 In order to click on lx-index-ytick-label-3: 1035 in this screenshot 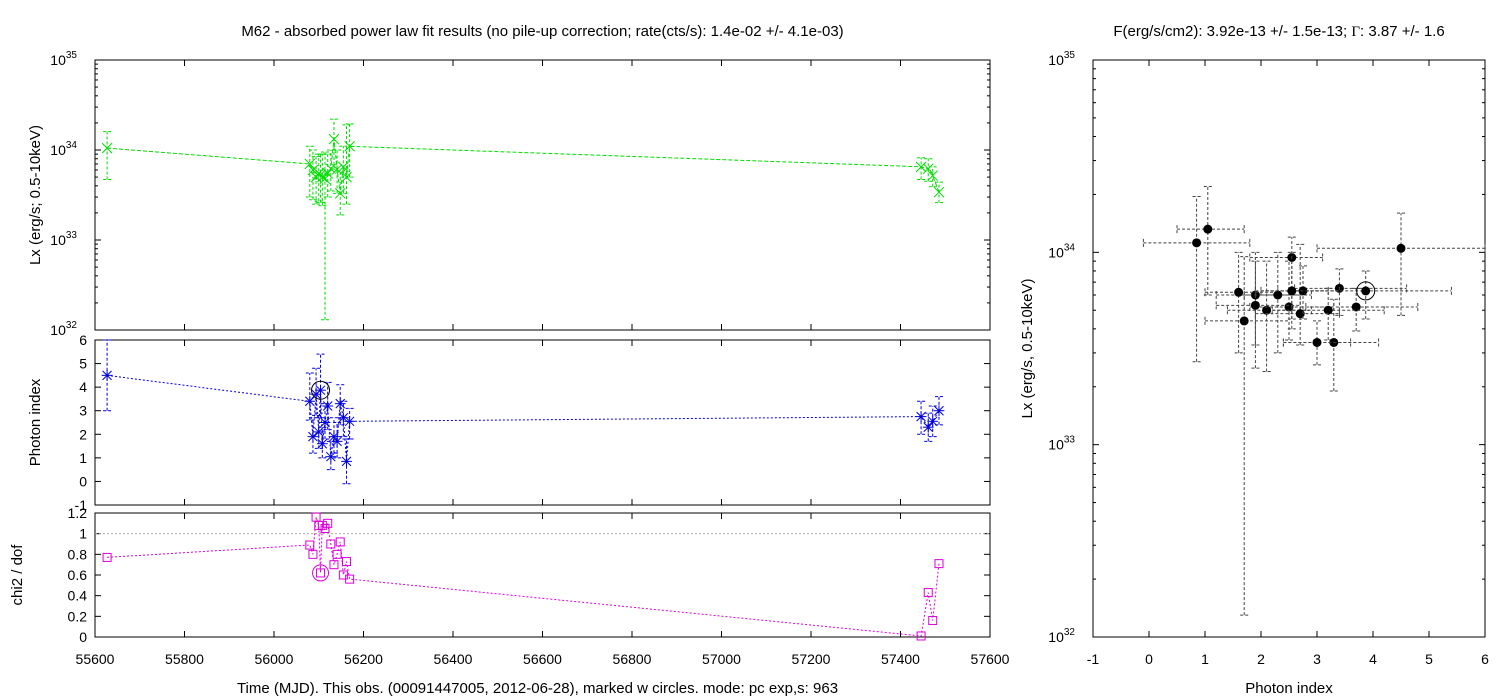, I will do `click(1061, 59)`.